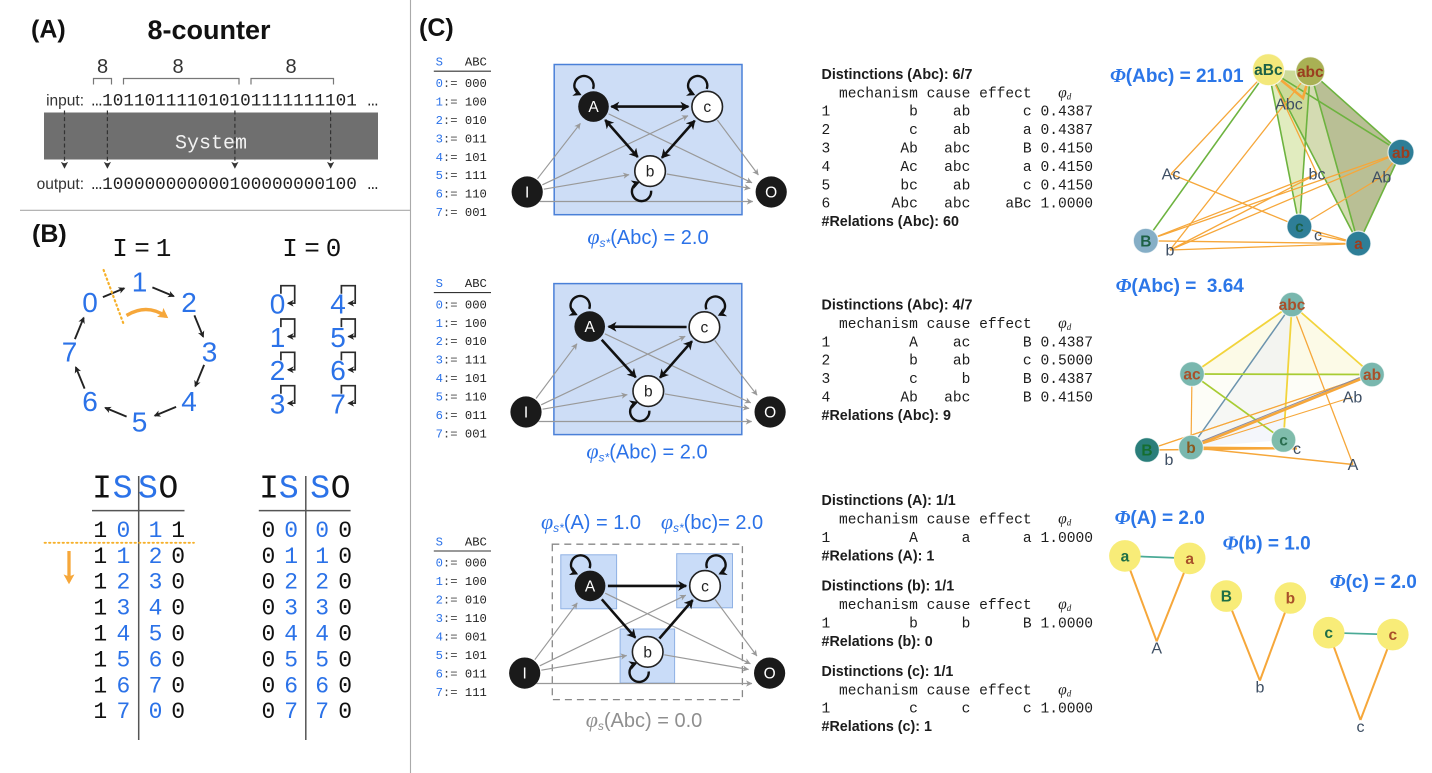 Image resolution: width=1432 pixels, height=773 pixels. Describe the element at coordinates (927, 606) in the screenshot. I see `svg-text: mechanism cause effect` at that location.